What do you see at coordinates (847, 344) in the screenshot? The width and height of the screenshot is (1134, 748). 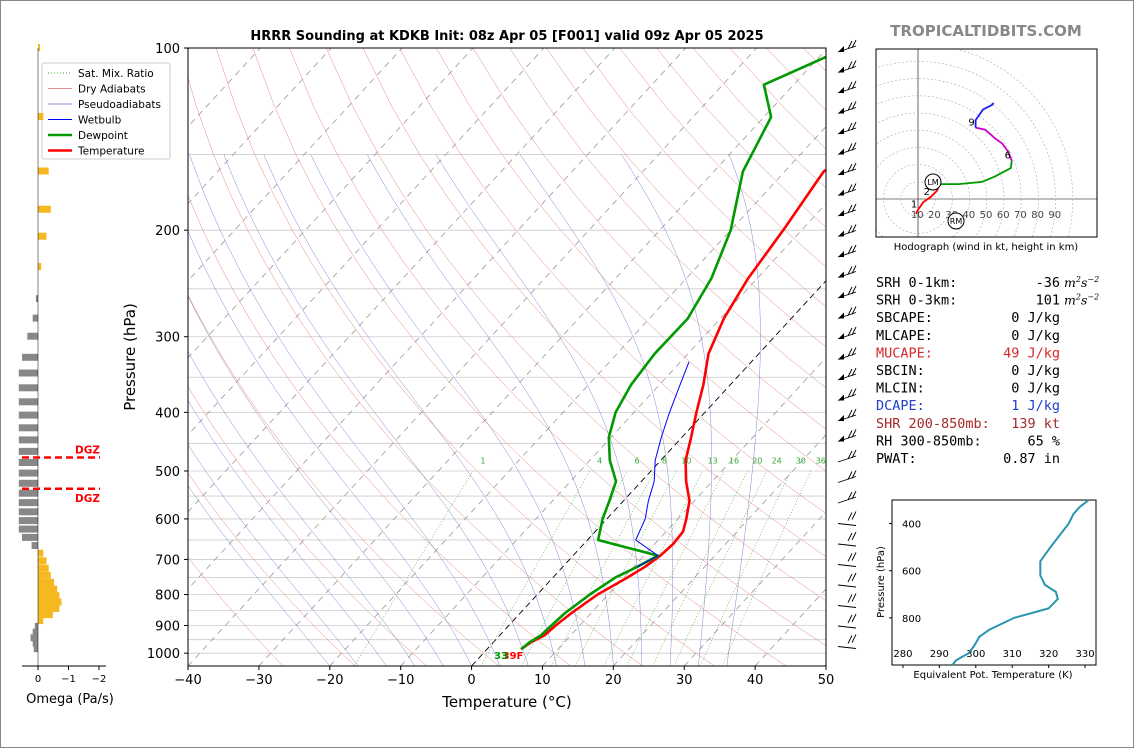 I see `wind-barbs` at bounding box center [847, 344].